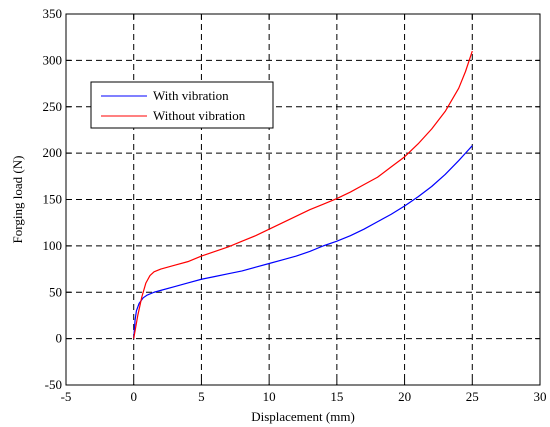 The image size is (550, 427). I want to click on y-tick-label: 350, so click(53, 13).